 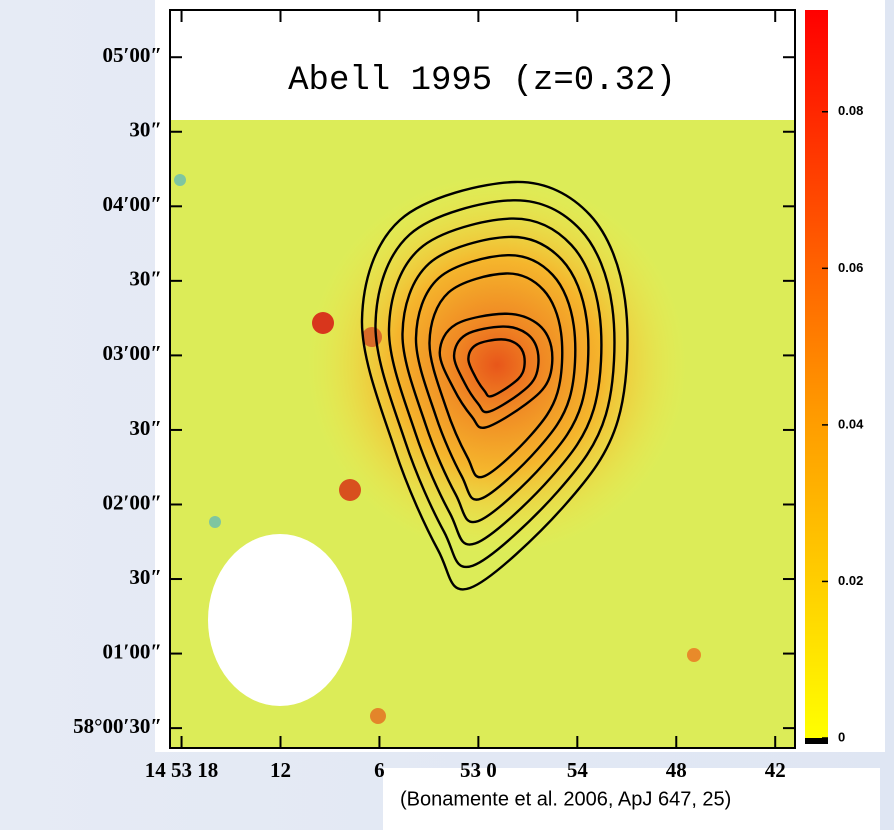 What do you see at coordinates (280, 620) in the screenshot?
I see `beam` at bounding box center [280, 620].